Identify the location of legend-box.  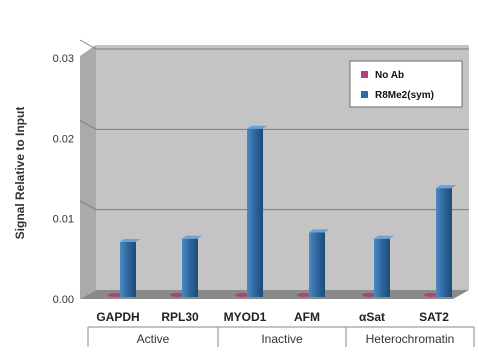
(406, 84).